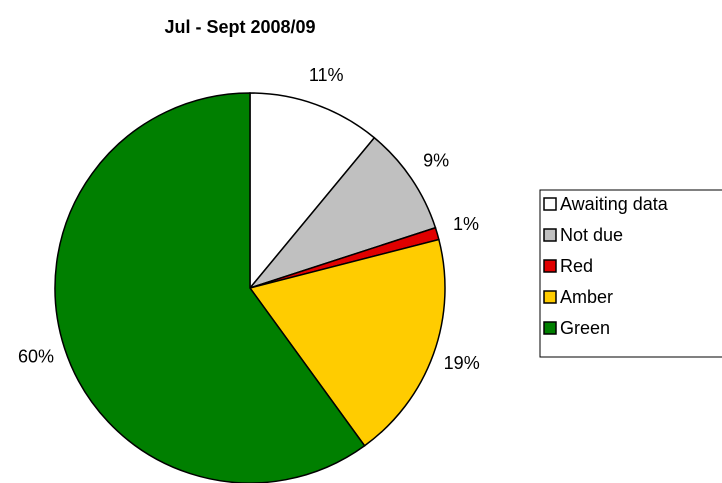 The image size is (722, 483). What do you see at coordinates (462, 363) in the screenshot?
I see `data-label: 19%` at bounding box center [462, 363].